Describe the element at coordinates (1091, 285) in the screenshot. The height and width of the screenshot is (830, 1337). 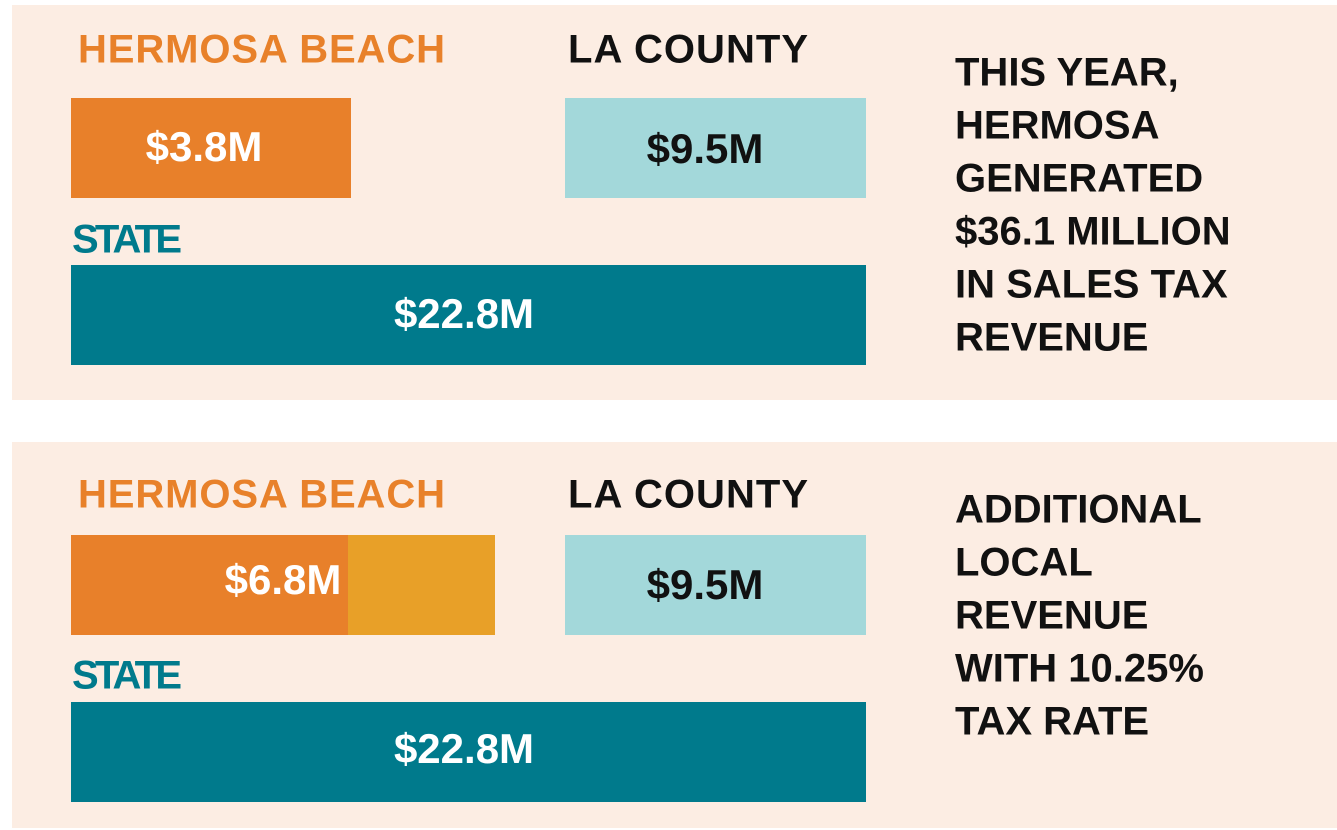
I see `note-line: IN SALES TAX` at that location.